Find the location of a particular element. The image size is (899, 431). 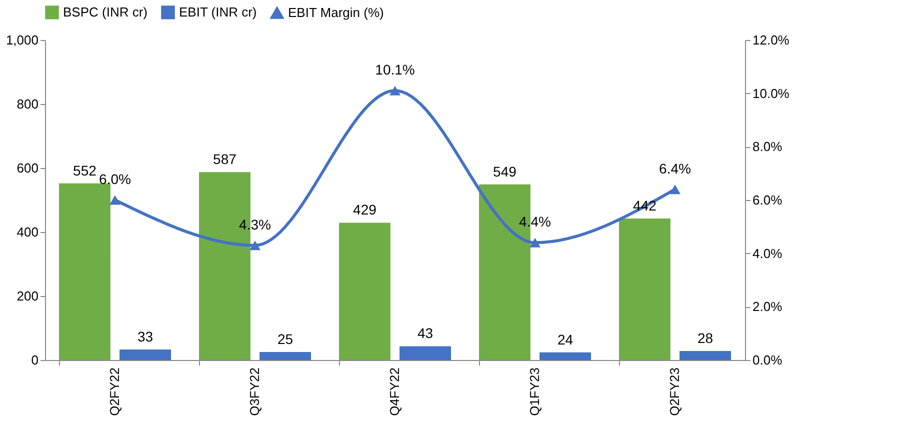

data-label: 25 is located at coordinates (285, 339).